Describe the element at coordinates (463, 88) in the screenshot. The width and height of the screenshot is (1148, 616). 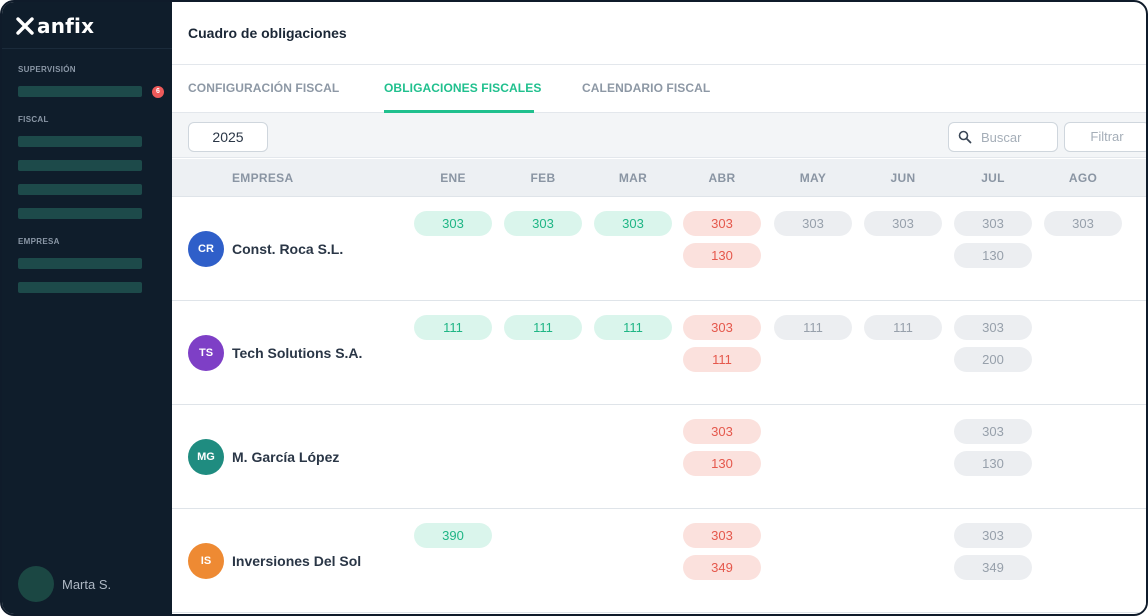
I see `tab-obligaciones-fiscales: OBLIGACIONES FISCALES` at that location.